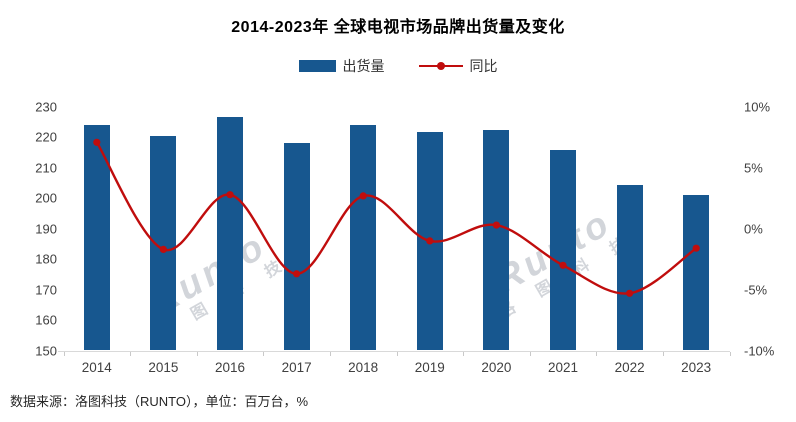 The image size is (796, 422). I want to click on legend-label-shipments: 出货量, so click(363, 66).